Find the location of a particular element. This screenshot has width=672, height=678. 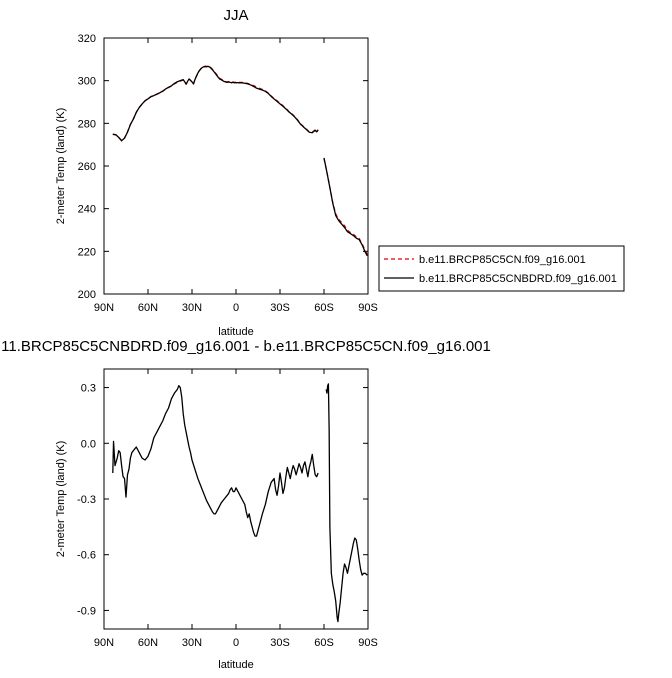

top-chart-x-axis-label: latitude is located at coordinates (235, 332).